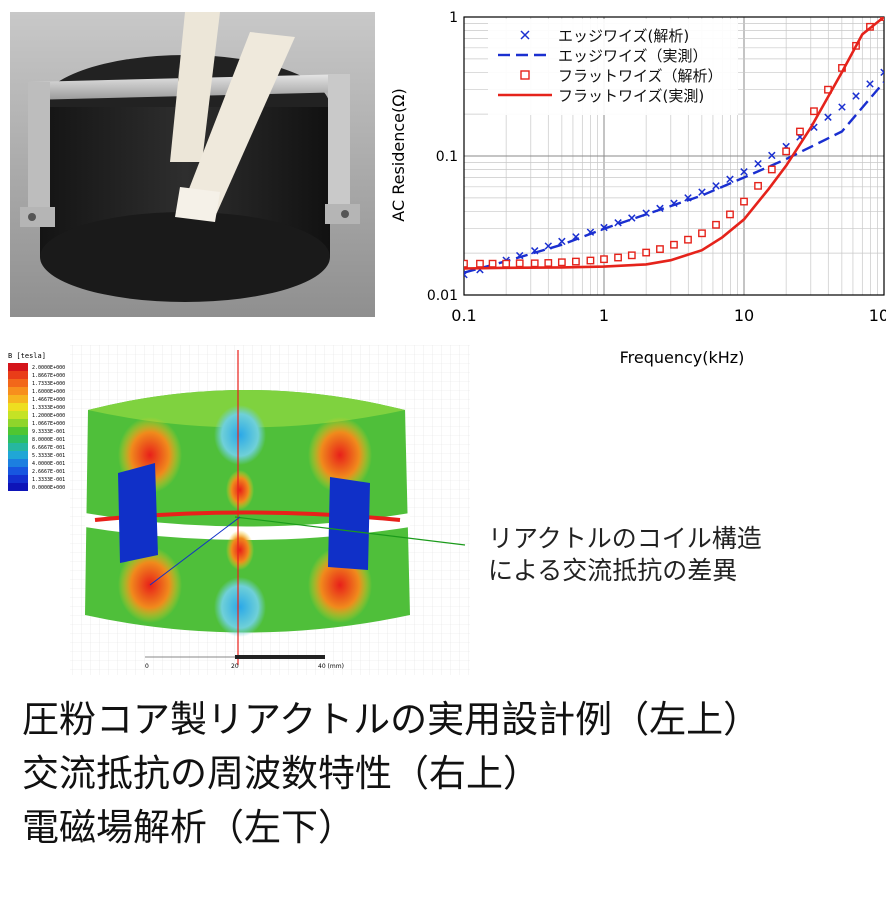 This screenshot has width=886, height=897. Describe the element at coordinates (48, 432) in the screenshot. I see `fem-legend-value: 9.3333E-001` at that location.